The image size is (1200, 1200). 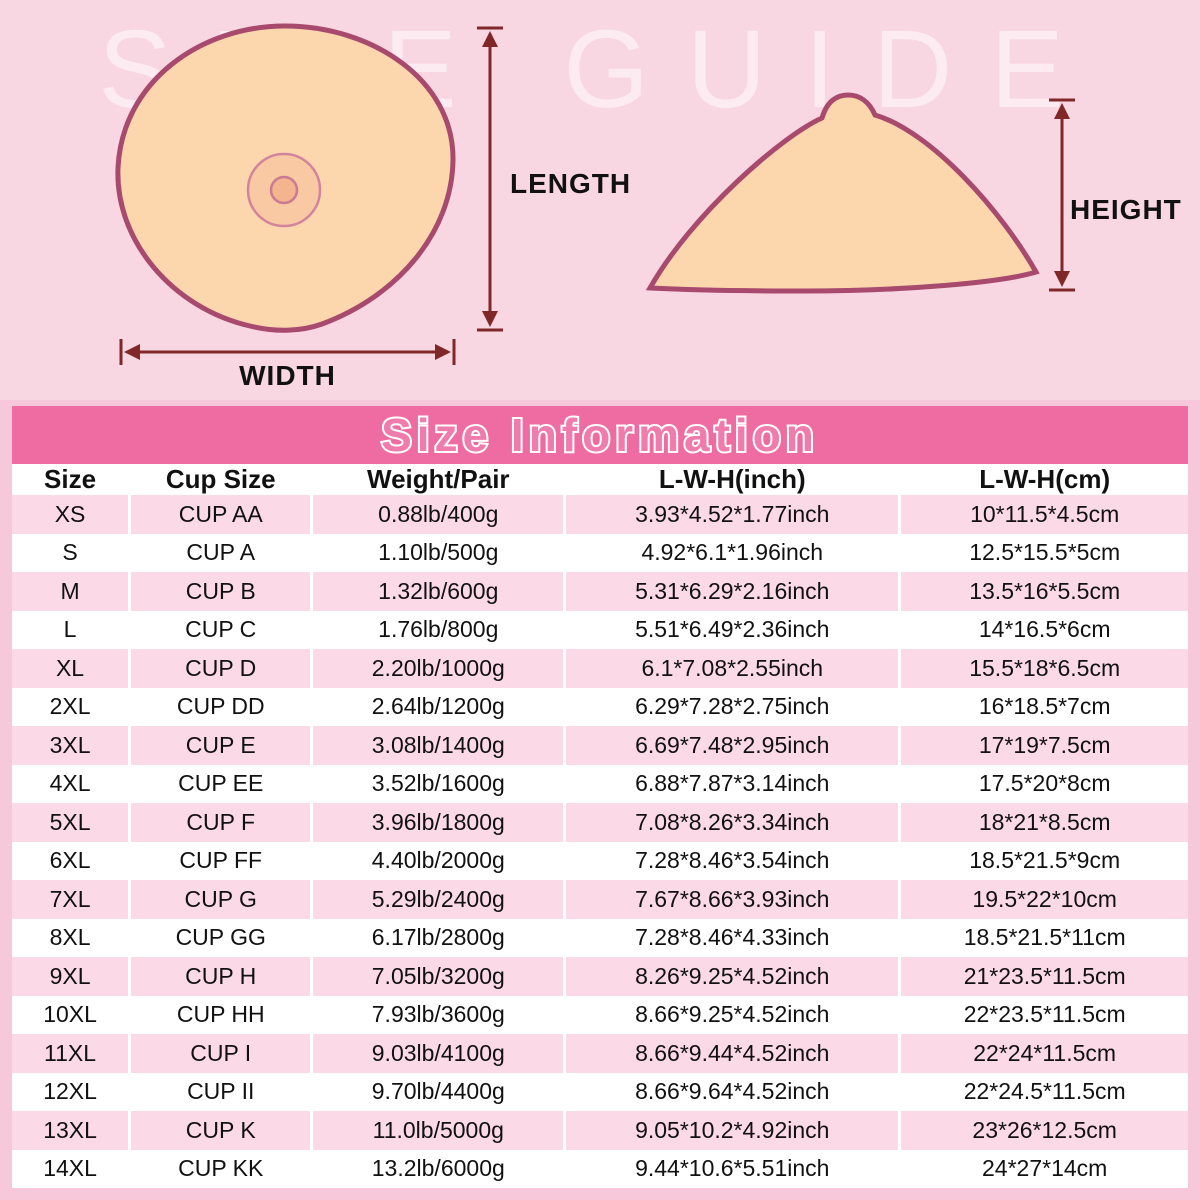 I want to click on table-cell: 17.5*20*8cm, so click(x=1043, y=783).